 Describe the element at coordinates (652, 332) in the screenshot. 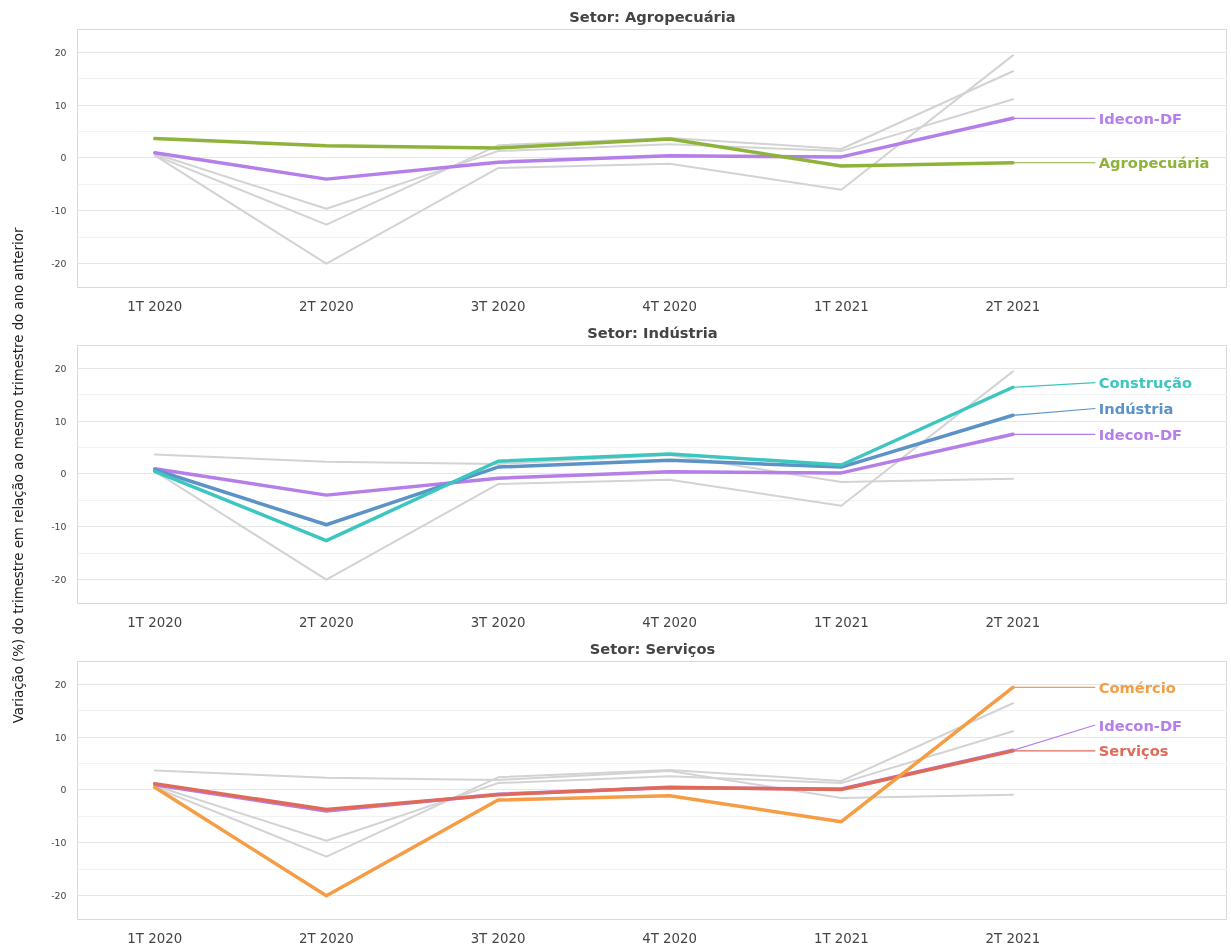

I see `chart-title: Setor: Indústria` at that location.